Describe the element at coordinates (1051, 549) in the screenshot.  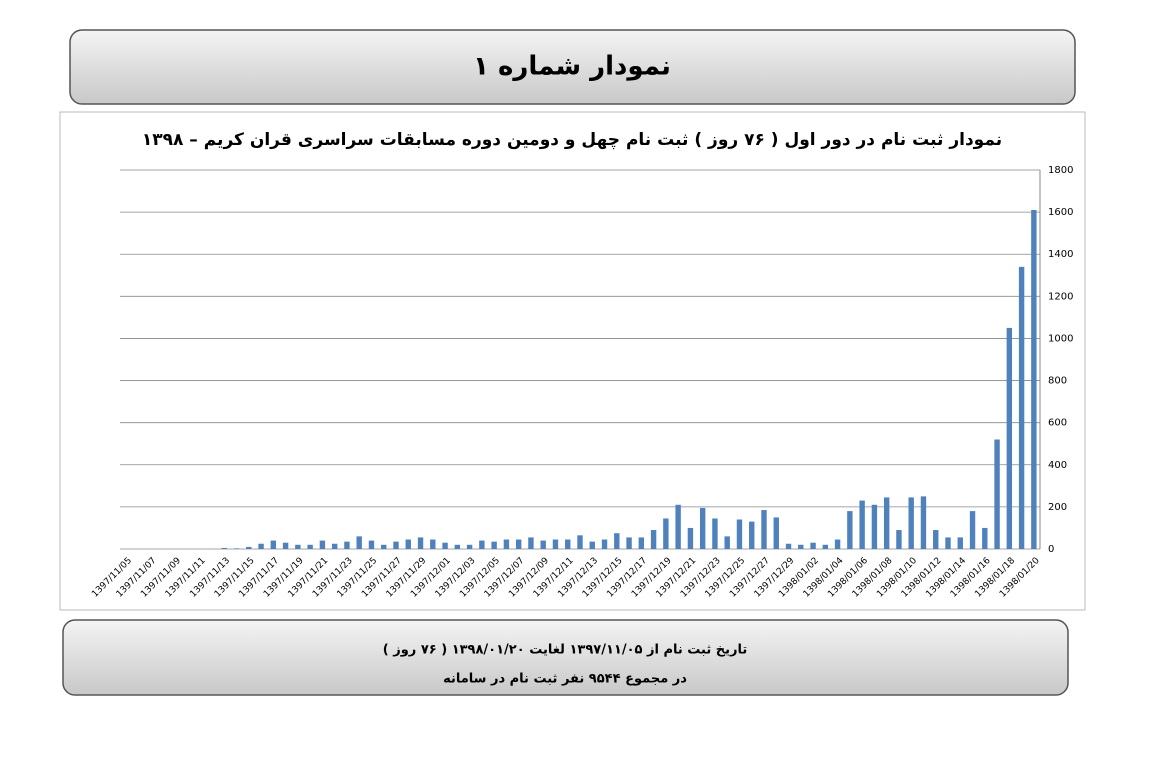
I see `y-tick-label: 0` at that location.